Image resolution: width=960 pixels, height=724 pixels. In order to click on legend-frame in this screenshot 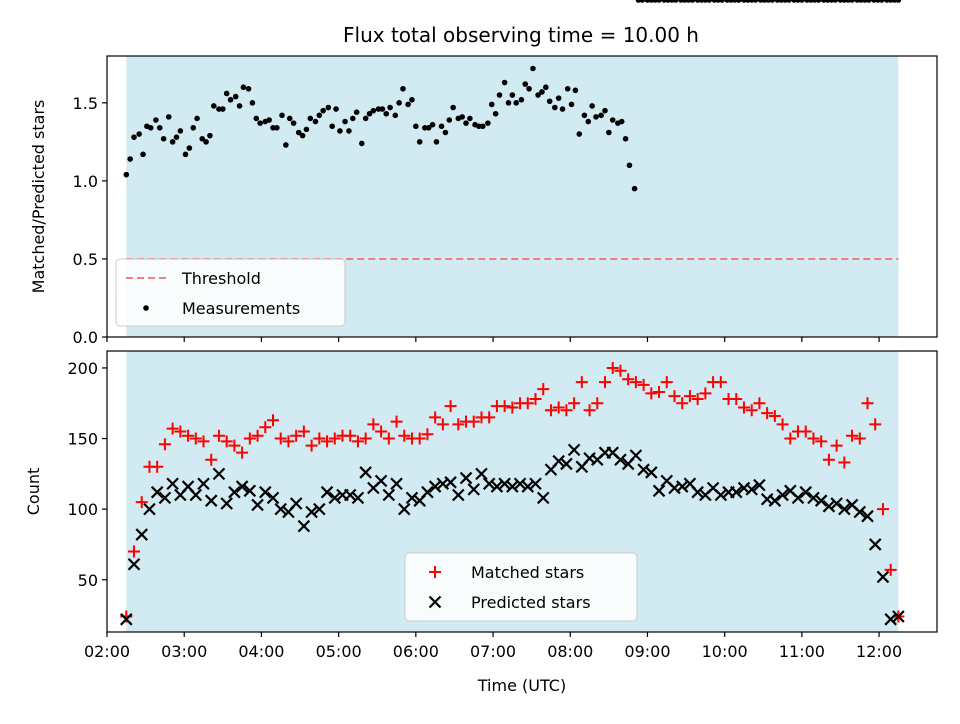, I will do `click(521, 587)`.